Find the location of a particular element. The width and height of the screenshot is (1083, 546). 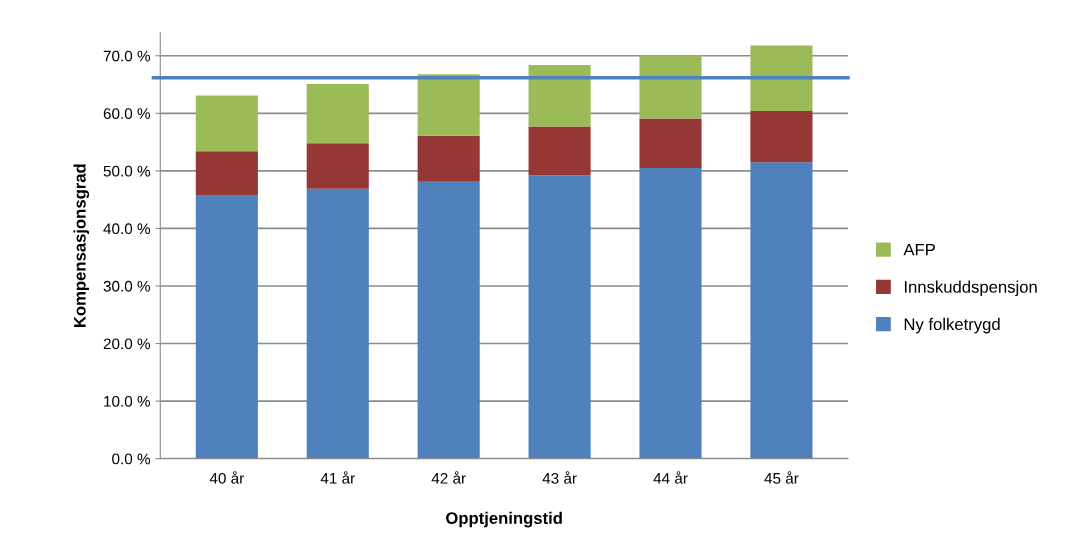

y-tick-label: 0.0 % is located at coordinates (131, 459).